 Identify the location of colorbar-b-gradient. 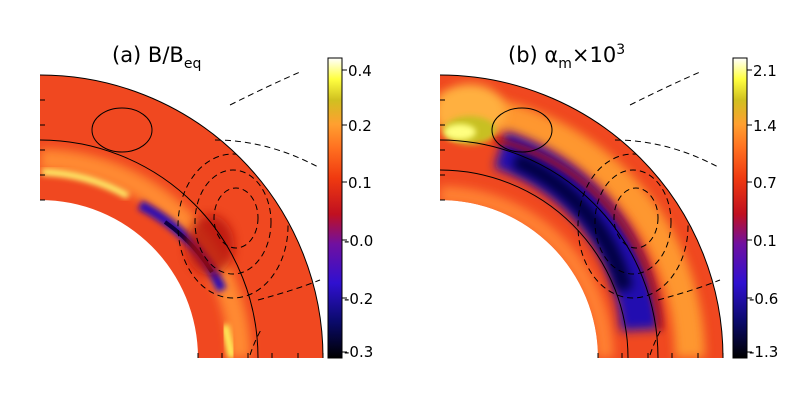
(740, 208).